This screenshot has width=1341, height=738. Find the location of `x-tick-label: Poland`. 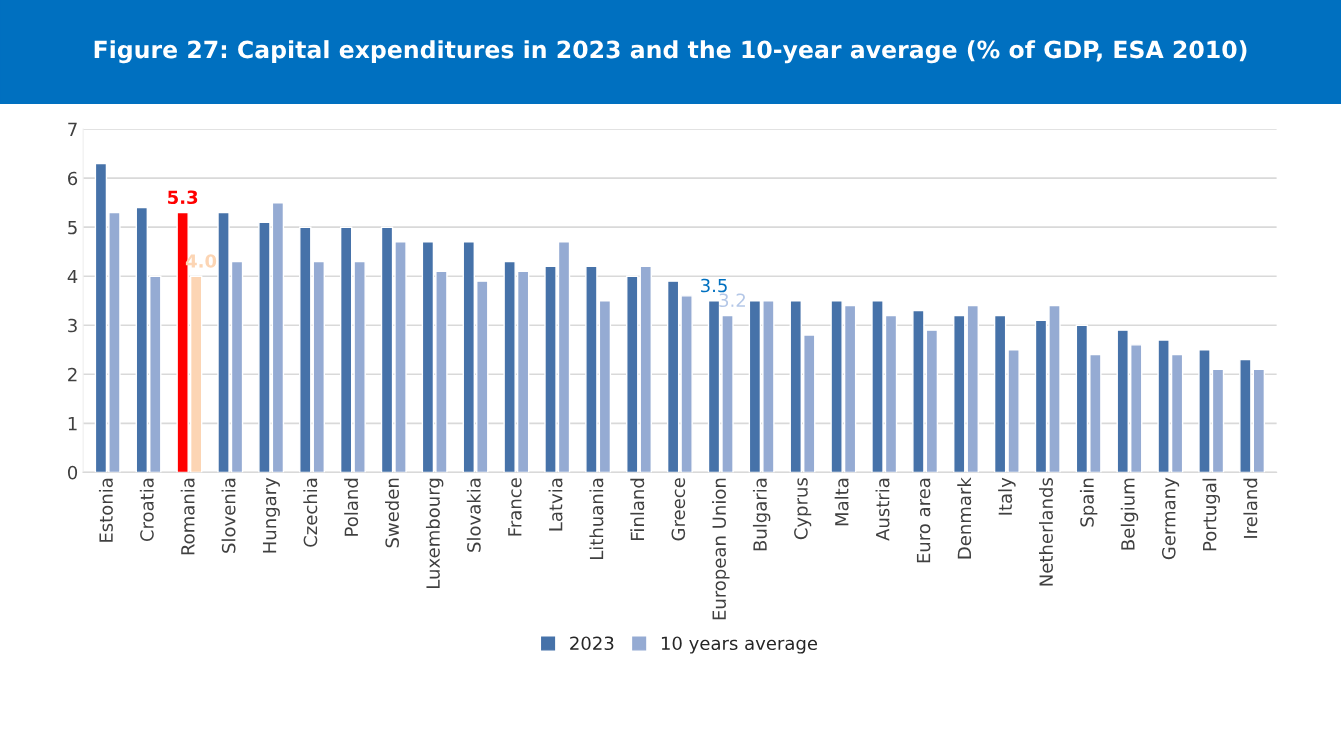

x-tick-label: Poland is located at coordinates (351, 507).